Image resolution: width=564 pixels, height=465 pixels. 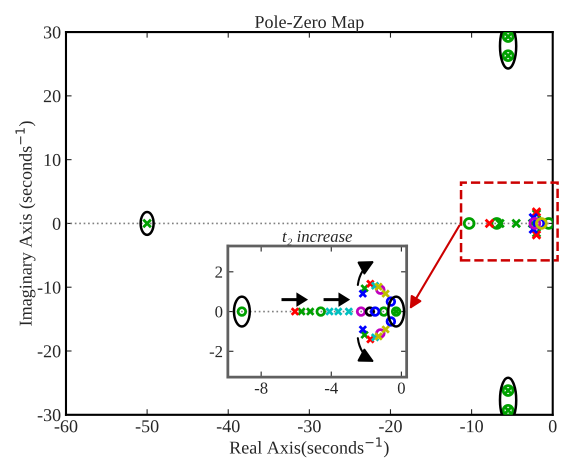 What do you see at coordinates (49, 351) in the screenshot?
I see `y-tick-label: -20` at bounding box center [49, 351].